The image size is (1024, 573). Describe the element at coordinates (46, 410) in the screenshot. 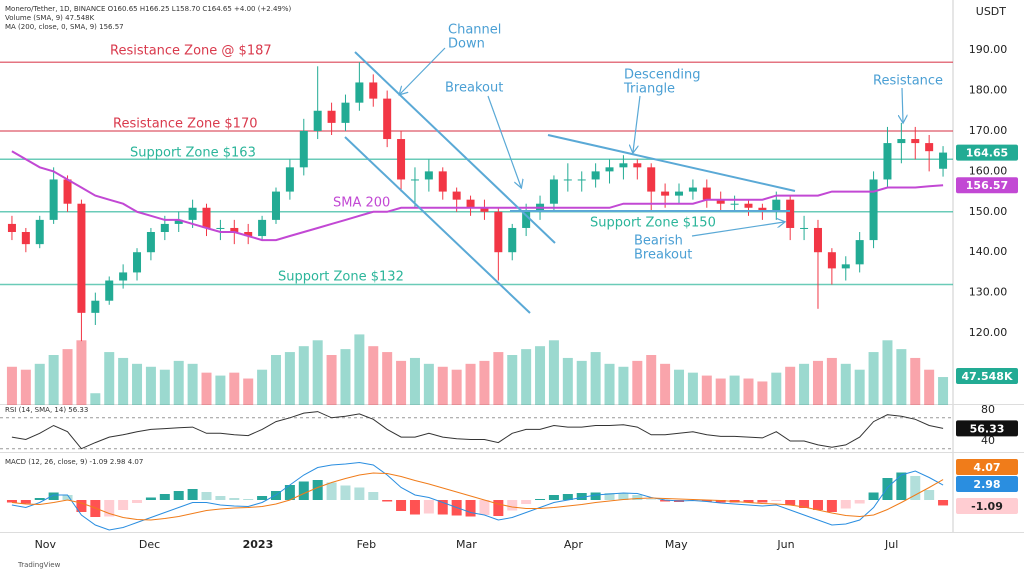

I see `rsi-title: RSI (14, SMA, 14) 56.33` at that location.